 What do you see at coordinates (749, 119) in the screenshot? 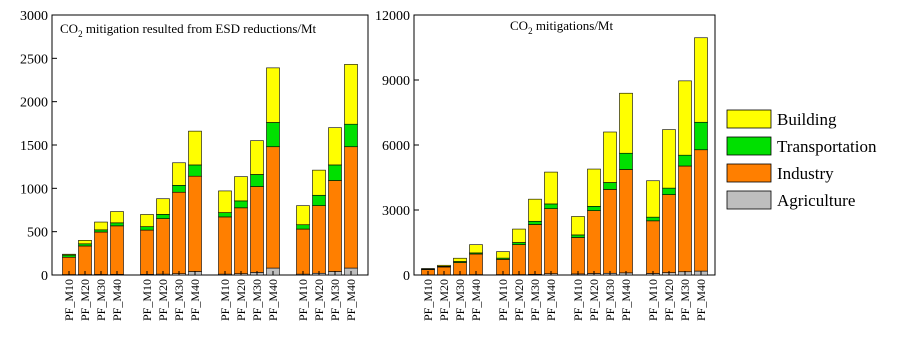
I see `legend-swatch-building` at bounding box center [749, 119].